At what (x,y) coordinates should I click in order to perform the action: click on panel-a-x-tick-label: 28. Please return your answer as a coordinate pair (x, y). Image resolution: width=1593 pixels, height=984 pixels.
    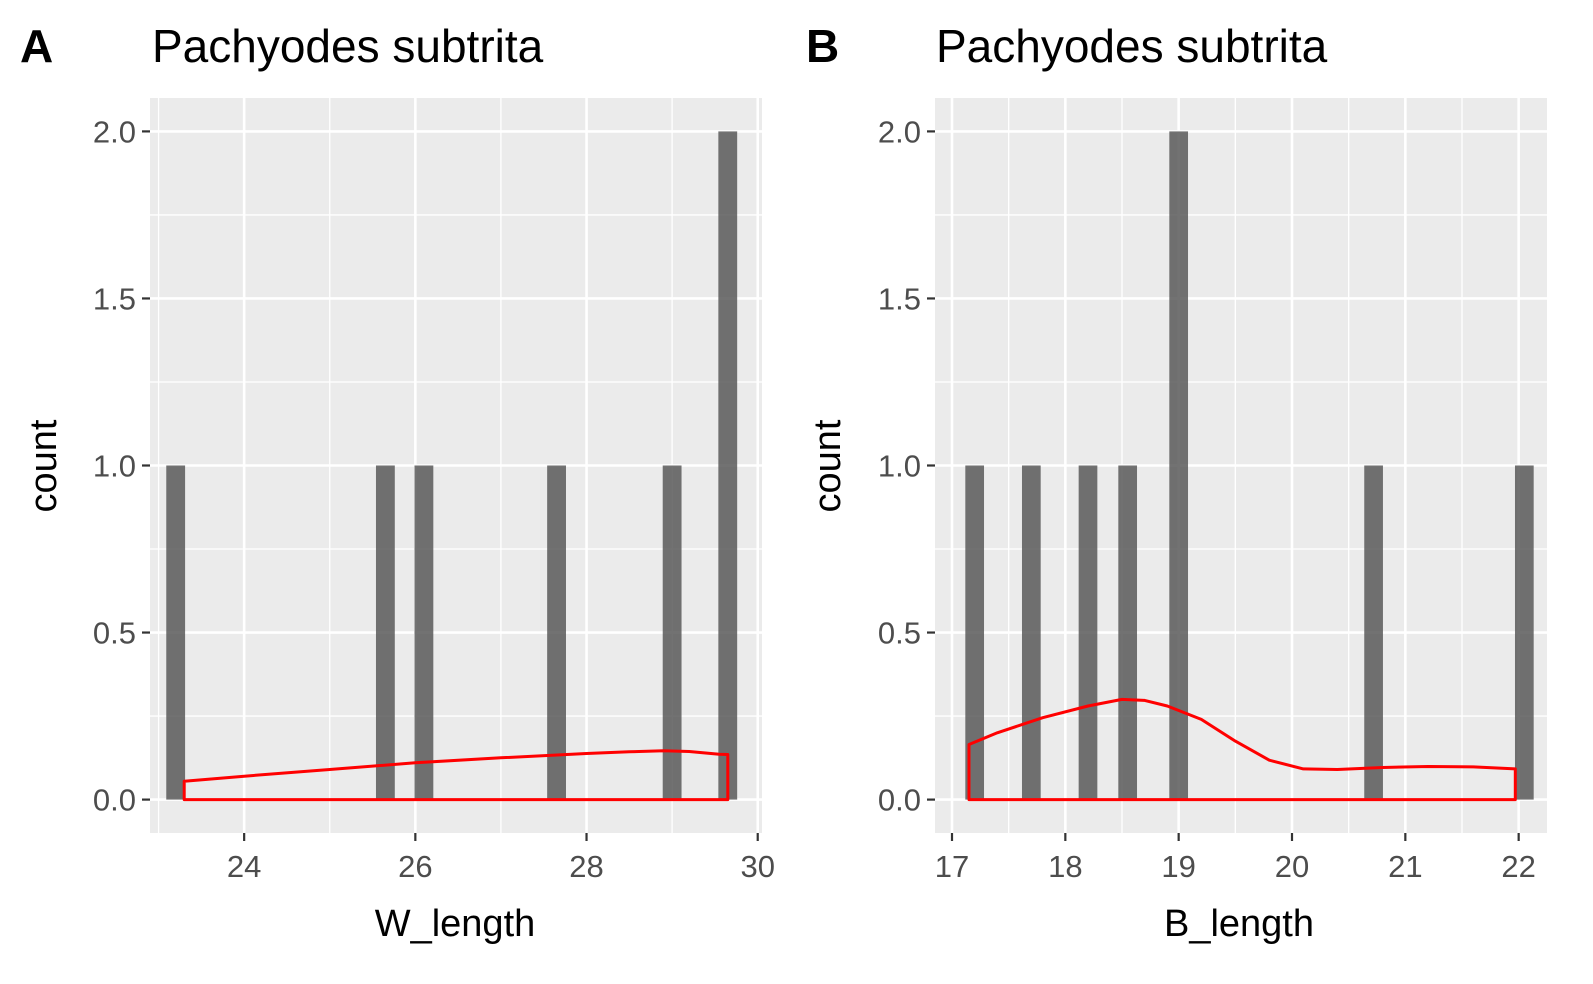
    Looking at the image, I should click on (586, 866).